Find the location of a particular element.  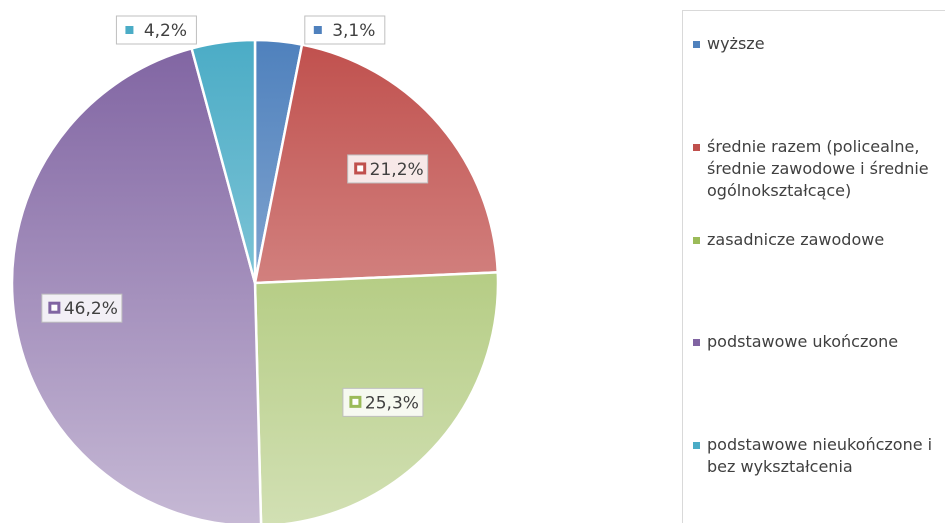

pie-slice is located at coordinates (223, 161).